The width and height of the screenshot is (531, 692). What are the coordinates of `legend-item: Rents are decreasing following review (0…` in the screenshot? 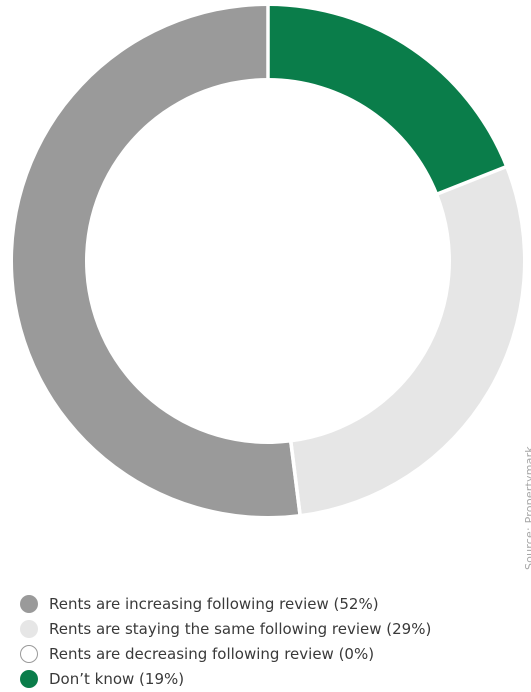 It's located at (225, 654).